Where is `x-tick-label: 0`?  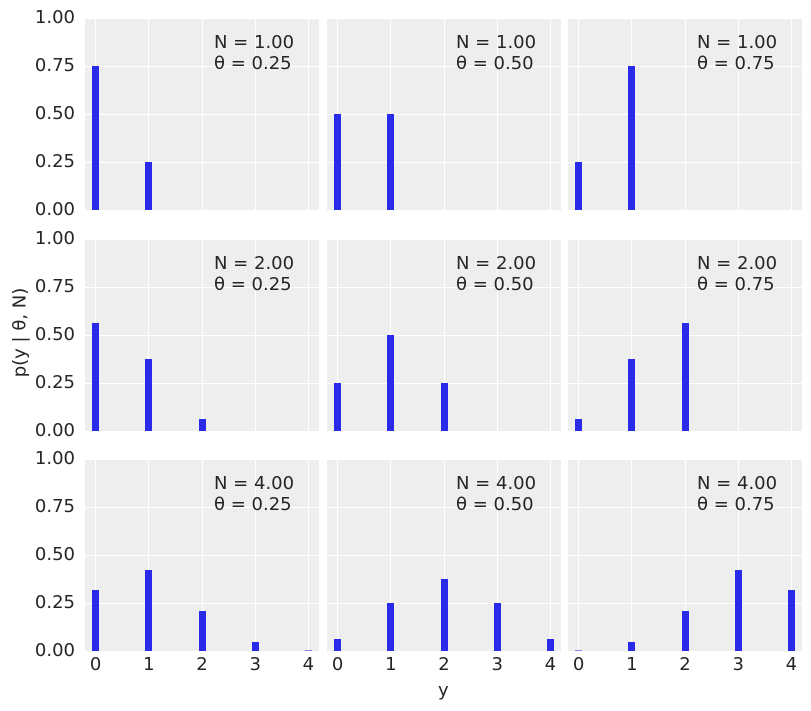 x-tick-label: 0 is located at coordinates (337, 664).